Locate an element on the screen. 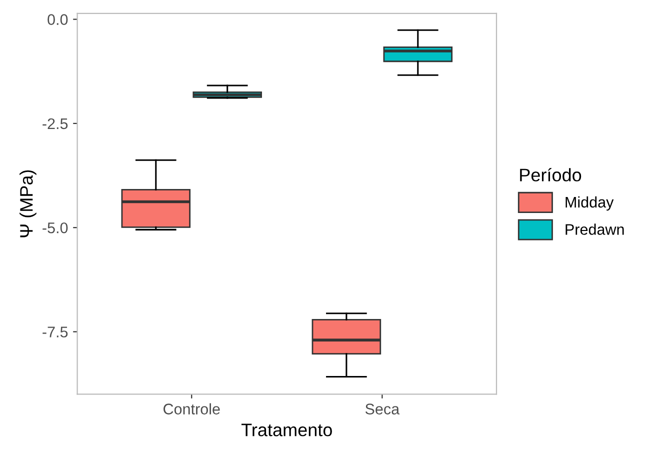  x-axis-title: Tratamento is located at coordinates (286, 430).